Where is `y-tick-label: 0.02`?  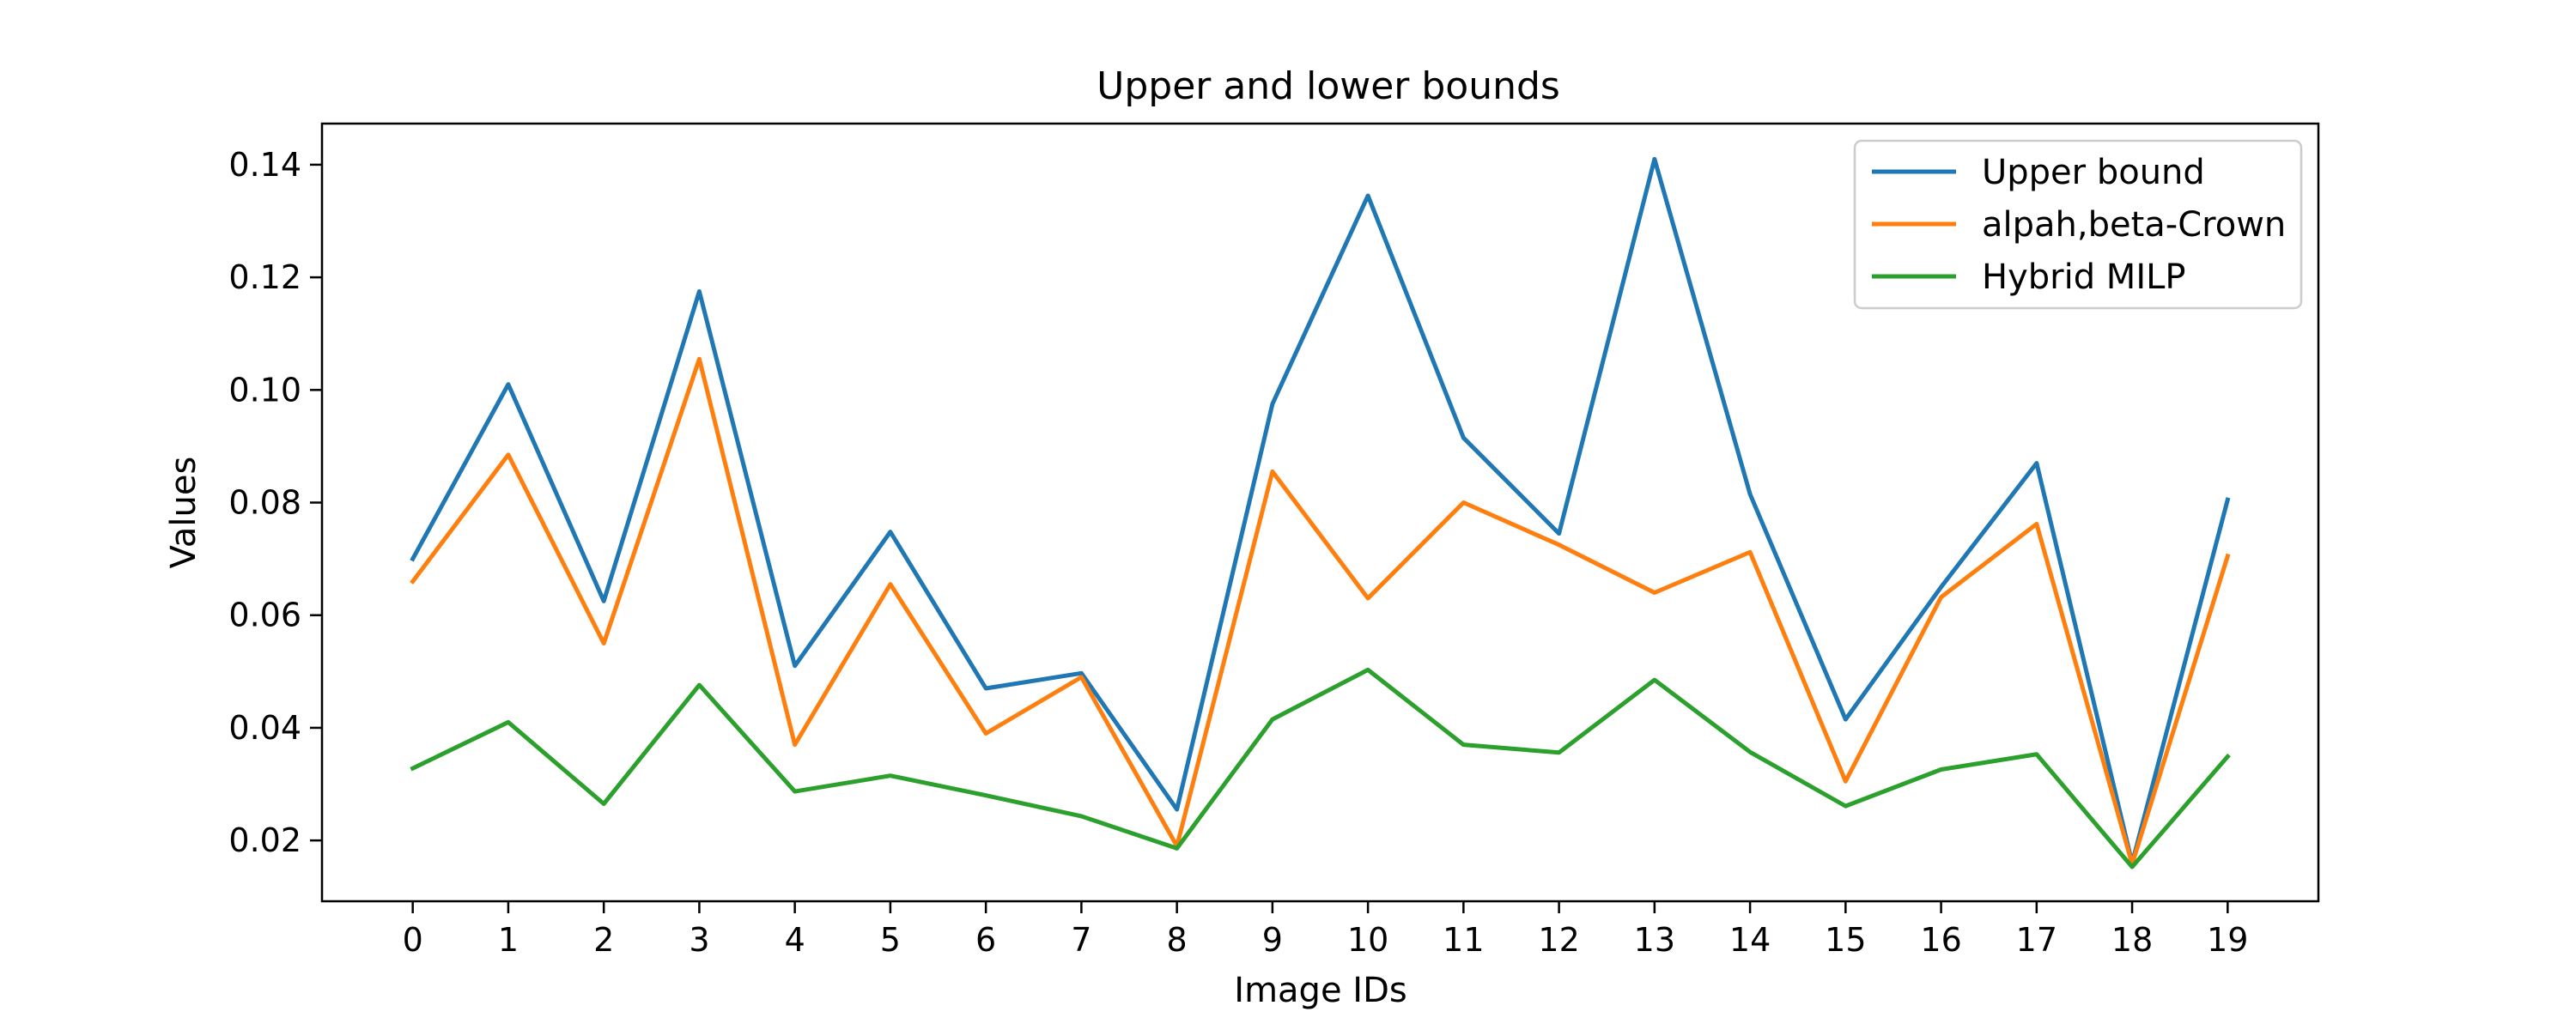 y-tick-label: 0.02 is located at coordinates (264, 840).